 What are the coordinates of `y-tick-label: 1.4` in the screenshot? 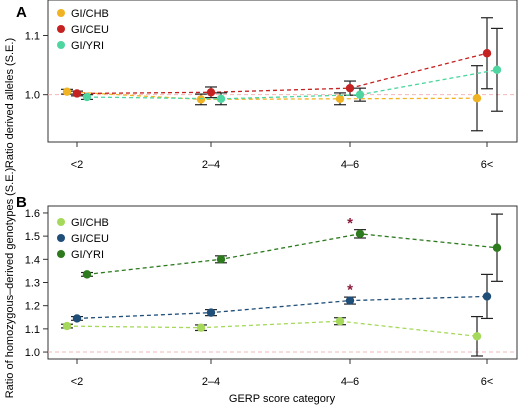 It's located at (32, 260).